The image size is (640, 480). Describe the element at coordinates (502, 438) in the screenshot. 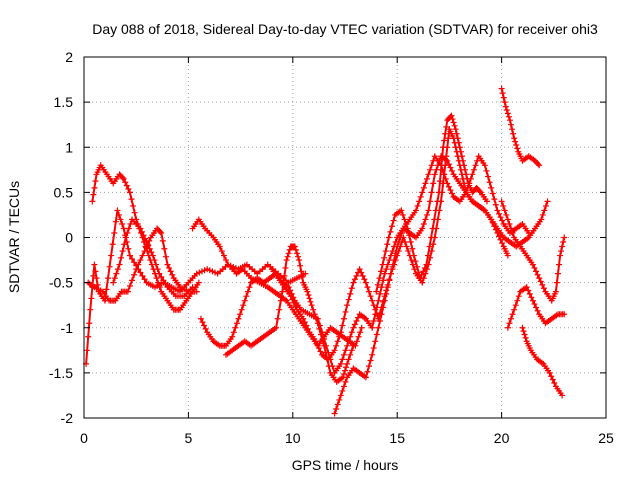

I see `x-tick-label: 20` at that location.